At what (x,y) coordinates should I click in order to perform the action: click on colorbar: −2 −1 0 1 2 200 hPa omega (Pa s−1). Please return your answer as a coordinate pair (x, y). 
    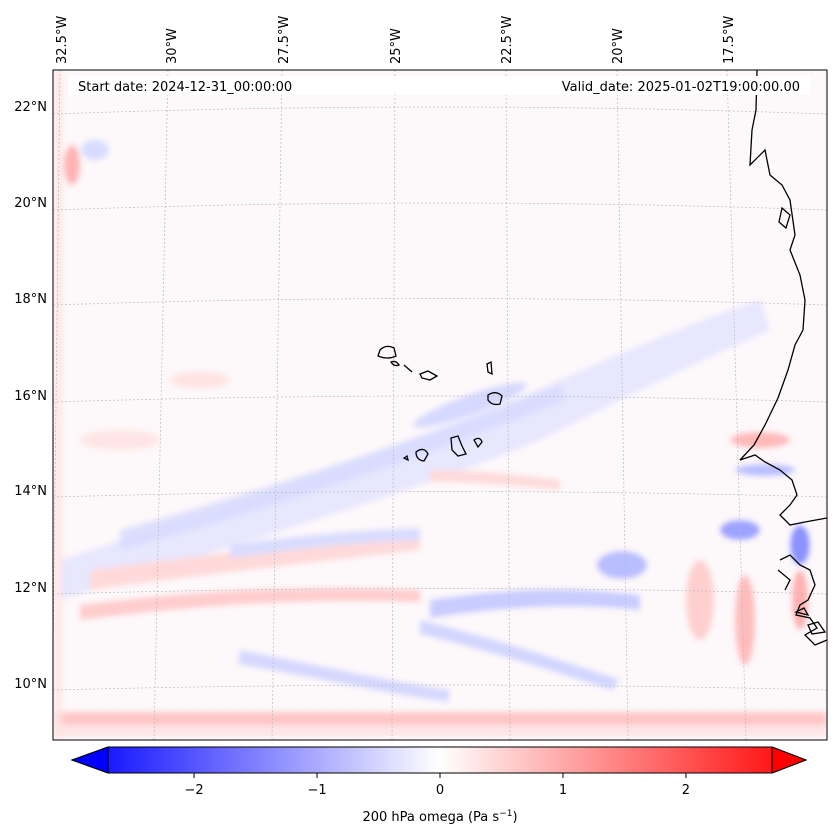
    Looking at the image, I should click on (439, 785).